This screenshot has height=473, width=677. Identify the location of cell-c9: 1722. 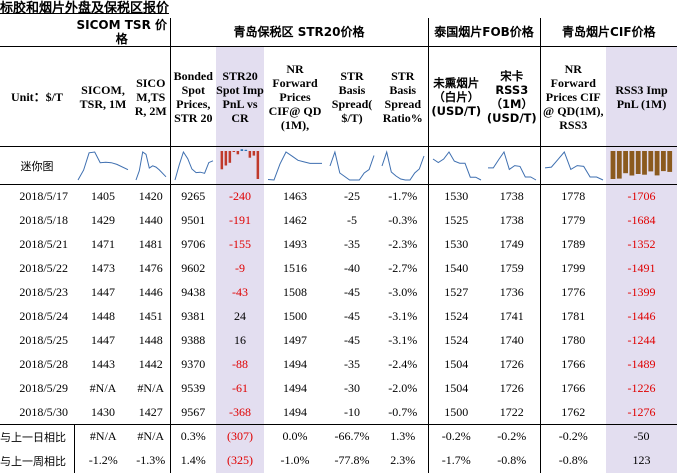
(512, 412).